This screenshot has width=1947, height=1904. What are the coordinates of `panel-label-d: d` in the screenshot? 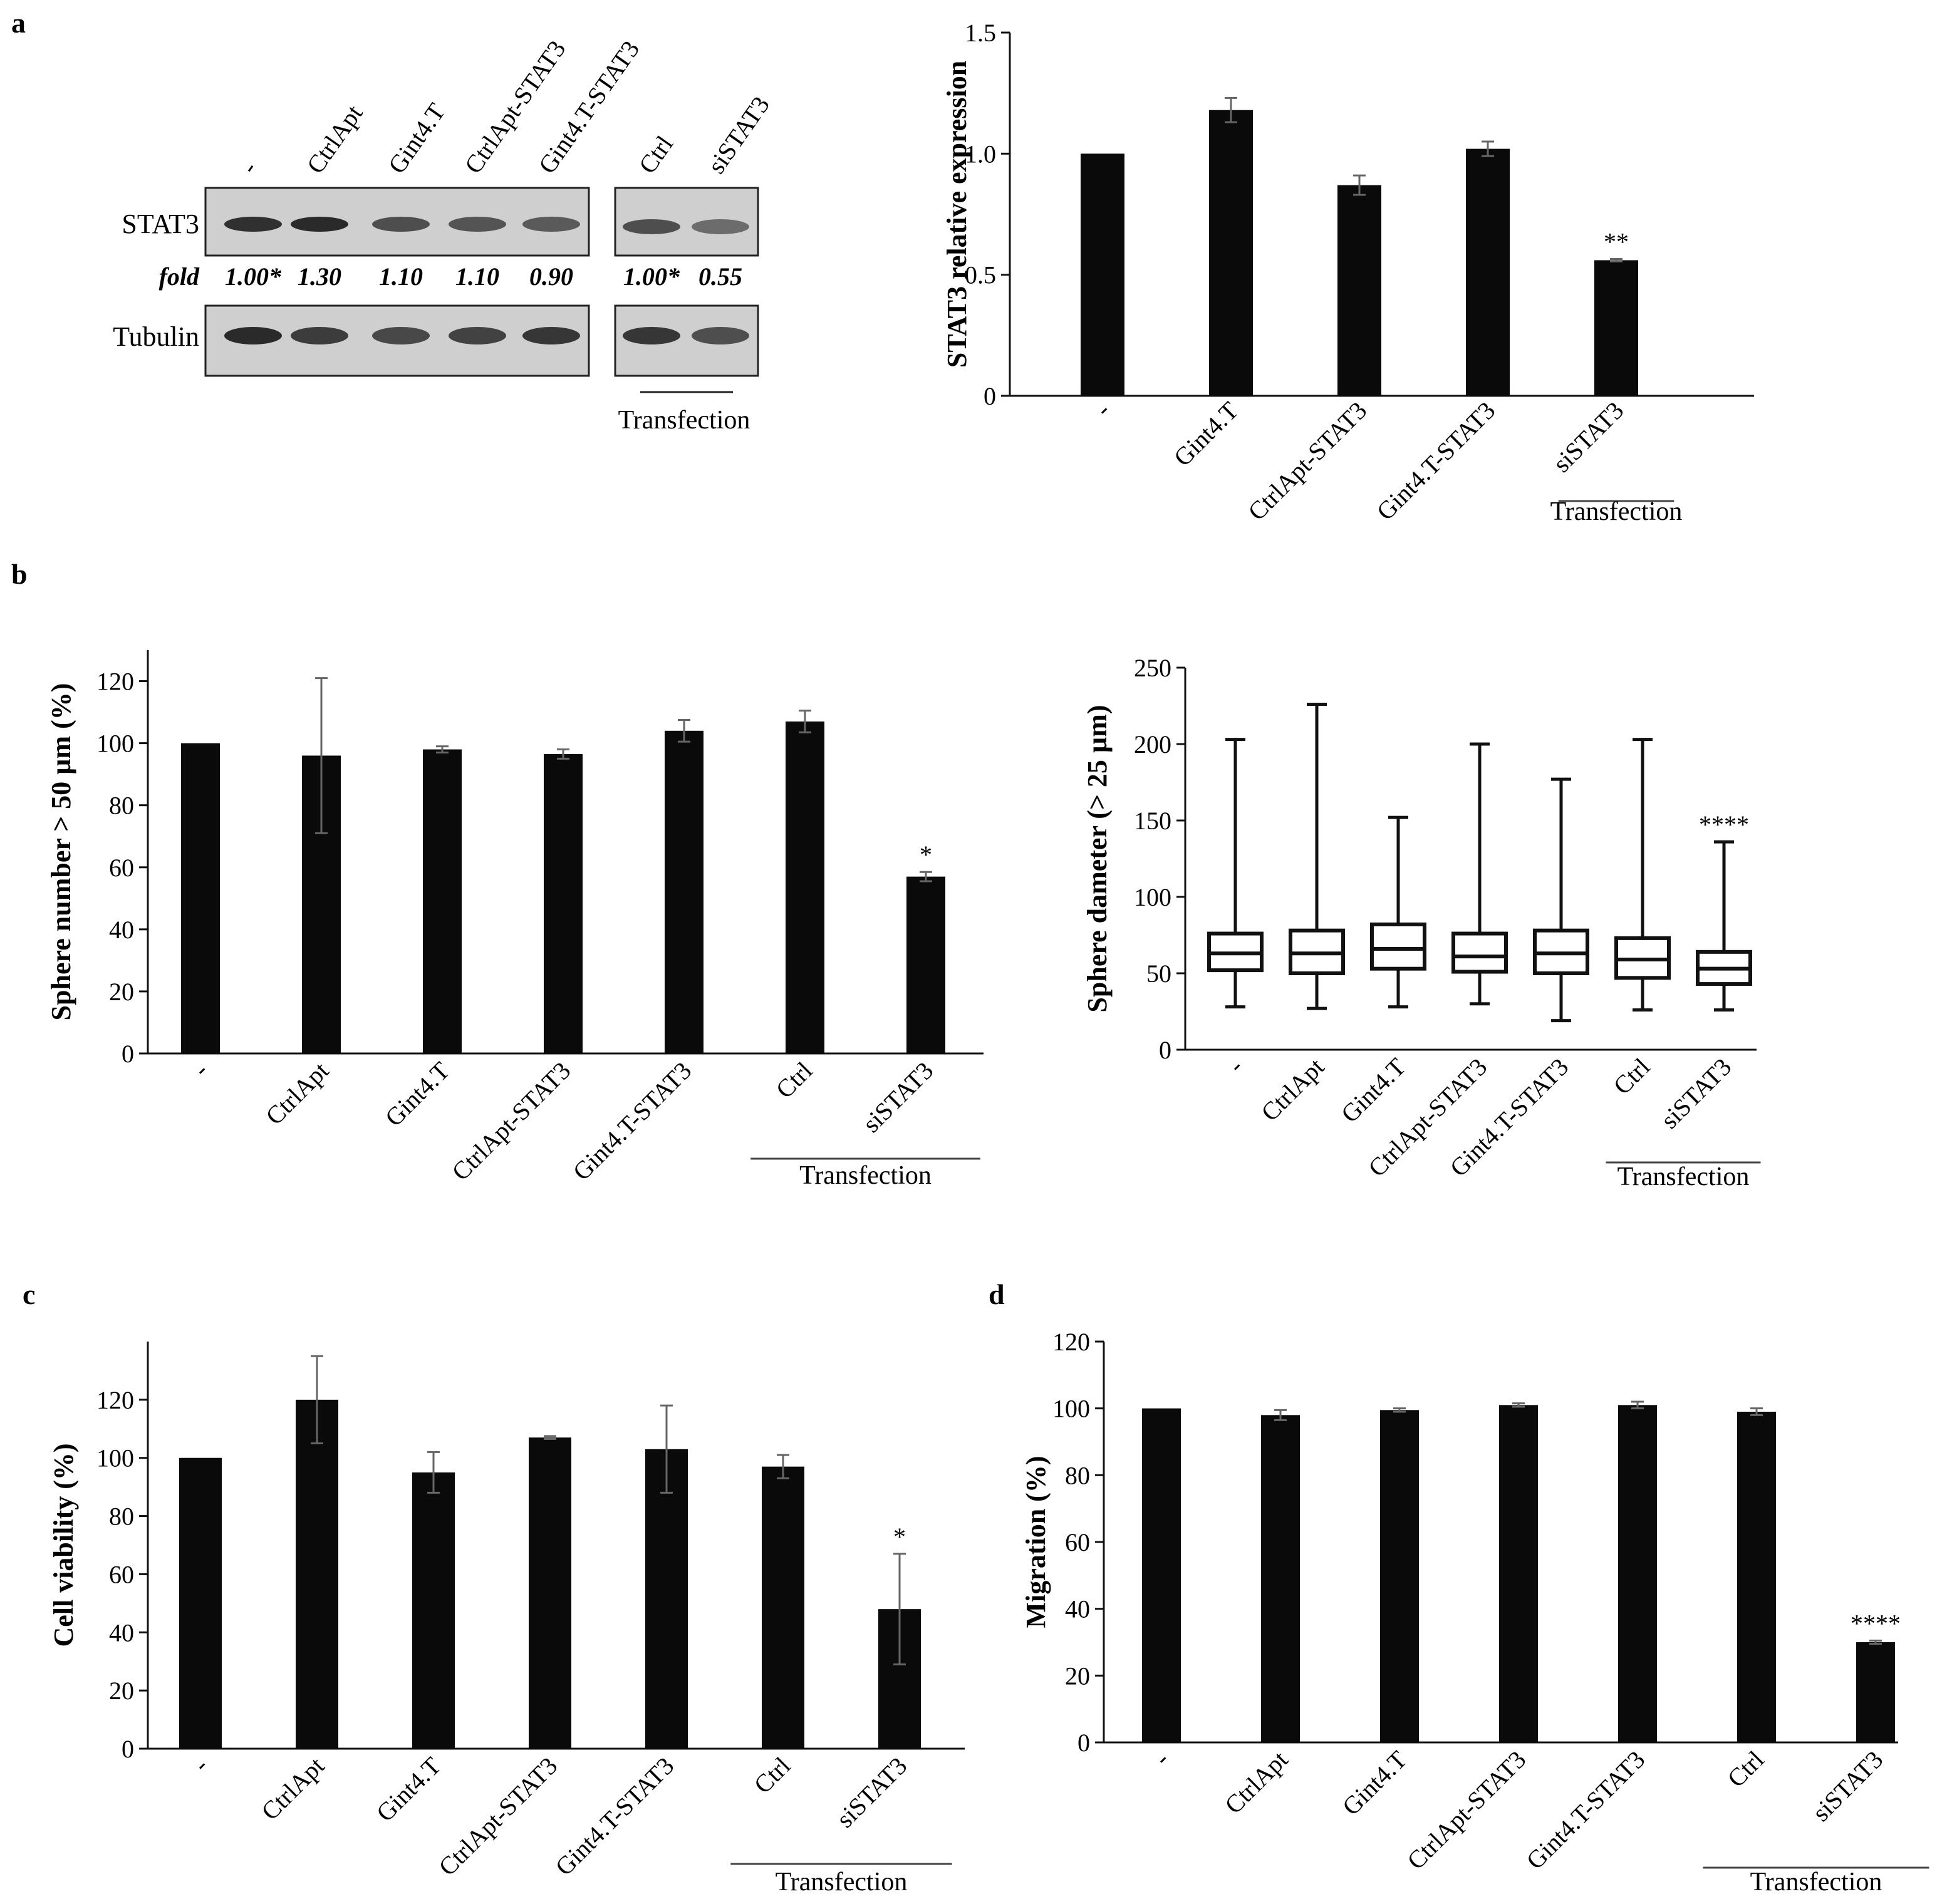 It's located at (997, 1294).